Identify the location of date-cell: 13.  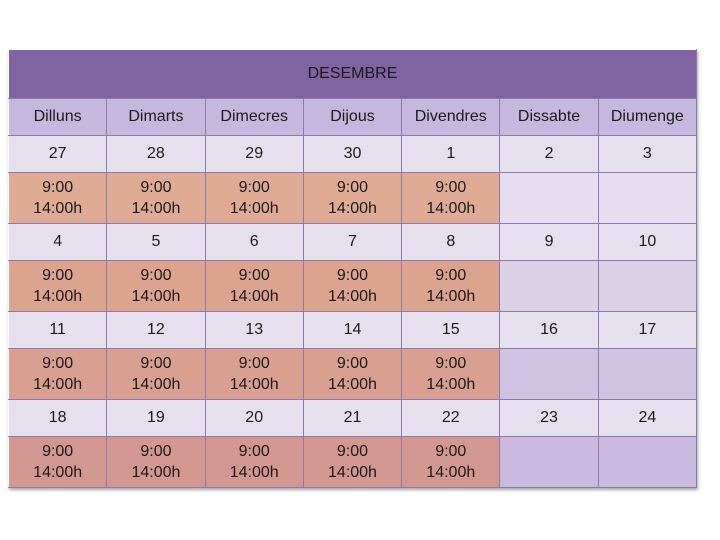
(254, 330).